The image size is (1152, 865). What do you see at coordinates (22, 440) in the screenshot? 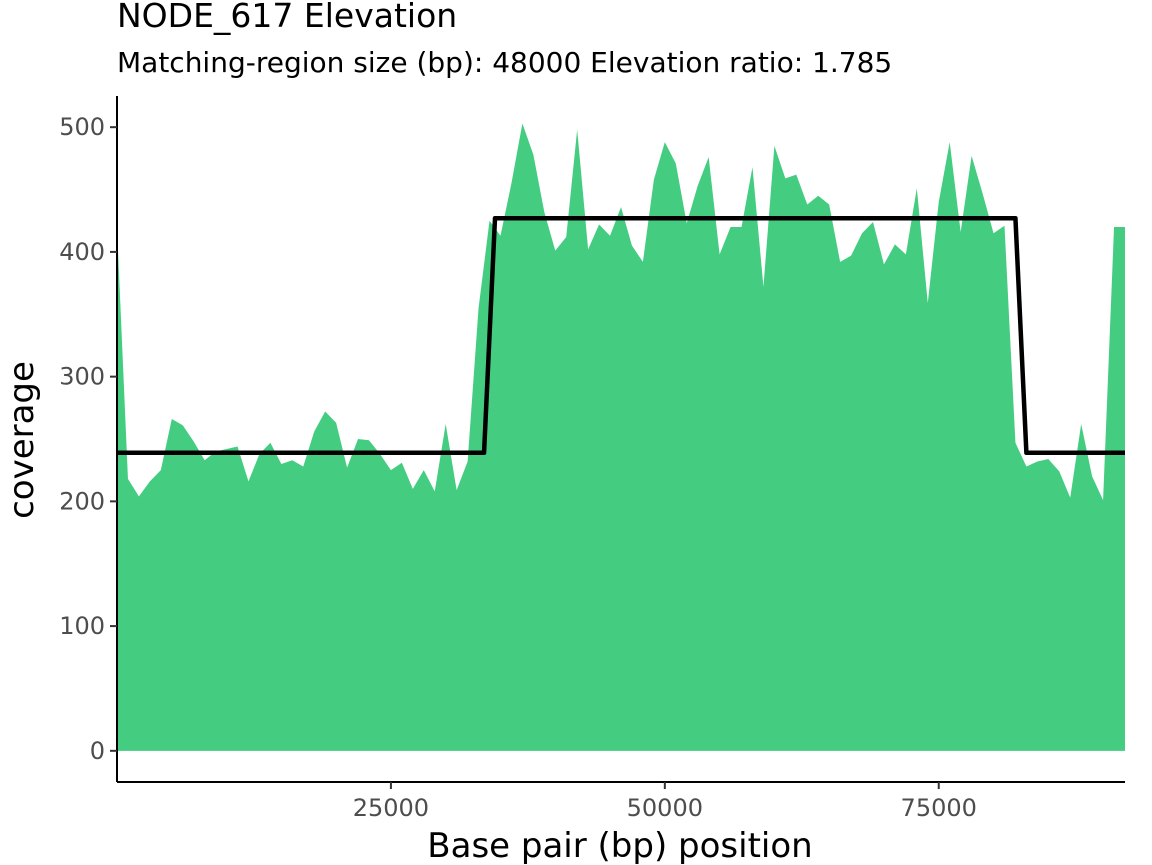
I see `y-axis-title: coverage` at bounding box center [22, 440].